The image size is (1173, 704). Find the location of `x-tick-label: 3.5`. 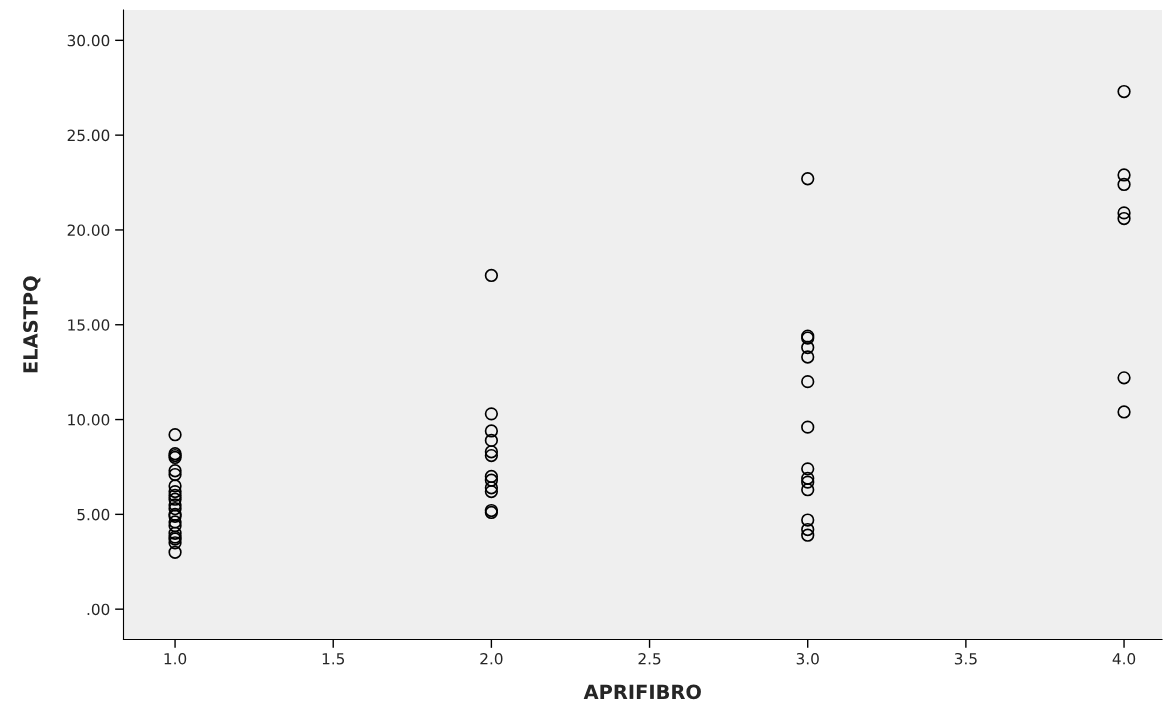

x-tick-label: 3.5 is located at coordinates (965, 658).